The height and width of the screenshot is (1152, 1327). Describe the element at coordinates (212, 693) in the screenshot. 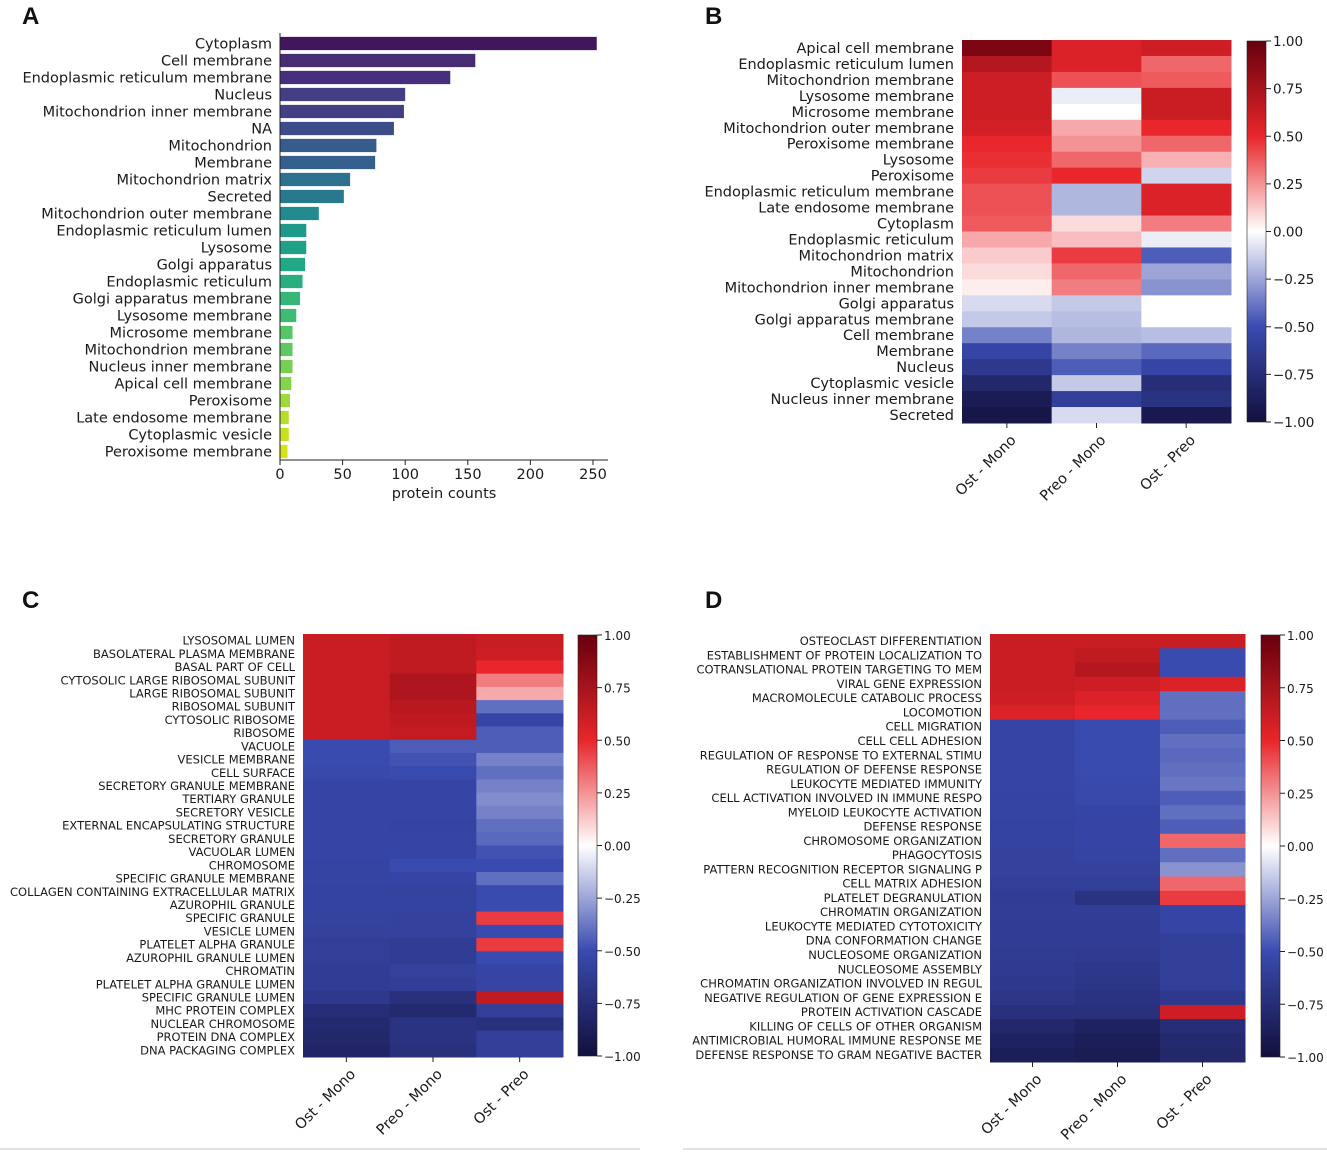

I see `row-label-c-4: LARGE RIBOSOMAL SUBUNIT` at that location.